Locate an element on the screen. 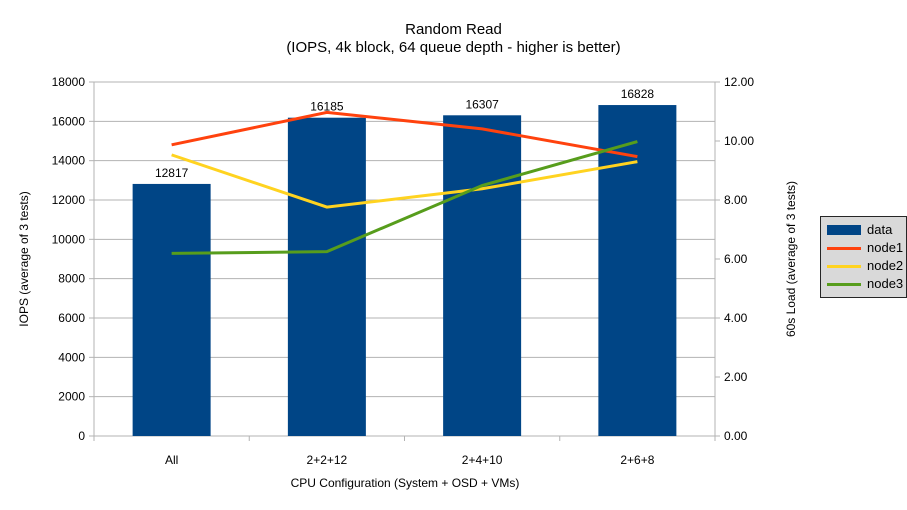  left-axis-tick-label: 18000 is located at coordinates (69, 82).